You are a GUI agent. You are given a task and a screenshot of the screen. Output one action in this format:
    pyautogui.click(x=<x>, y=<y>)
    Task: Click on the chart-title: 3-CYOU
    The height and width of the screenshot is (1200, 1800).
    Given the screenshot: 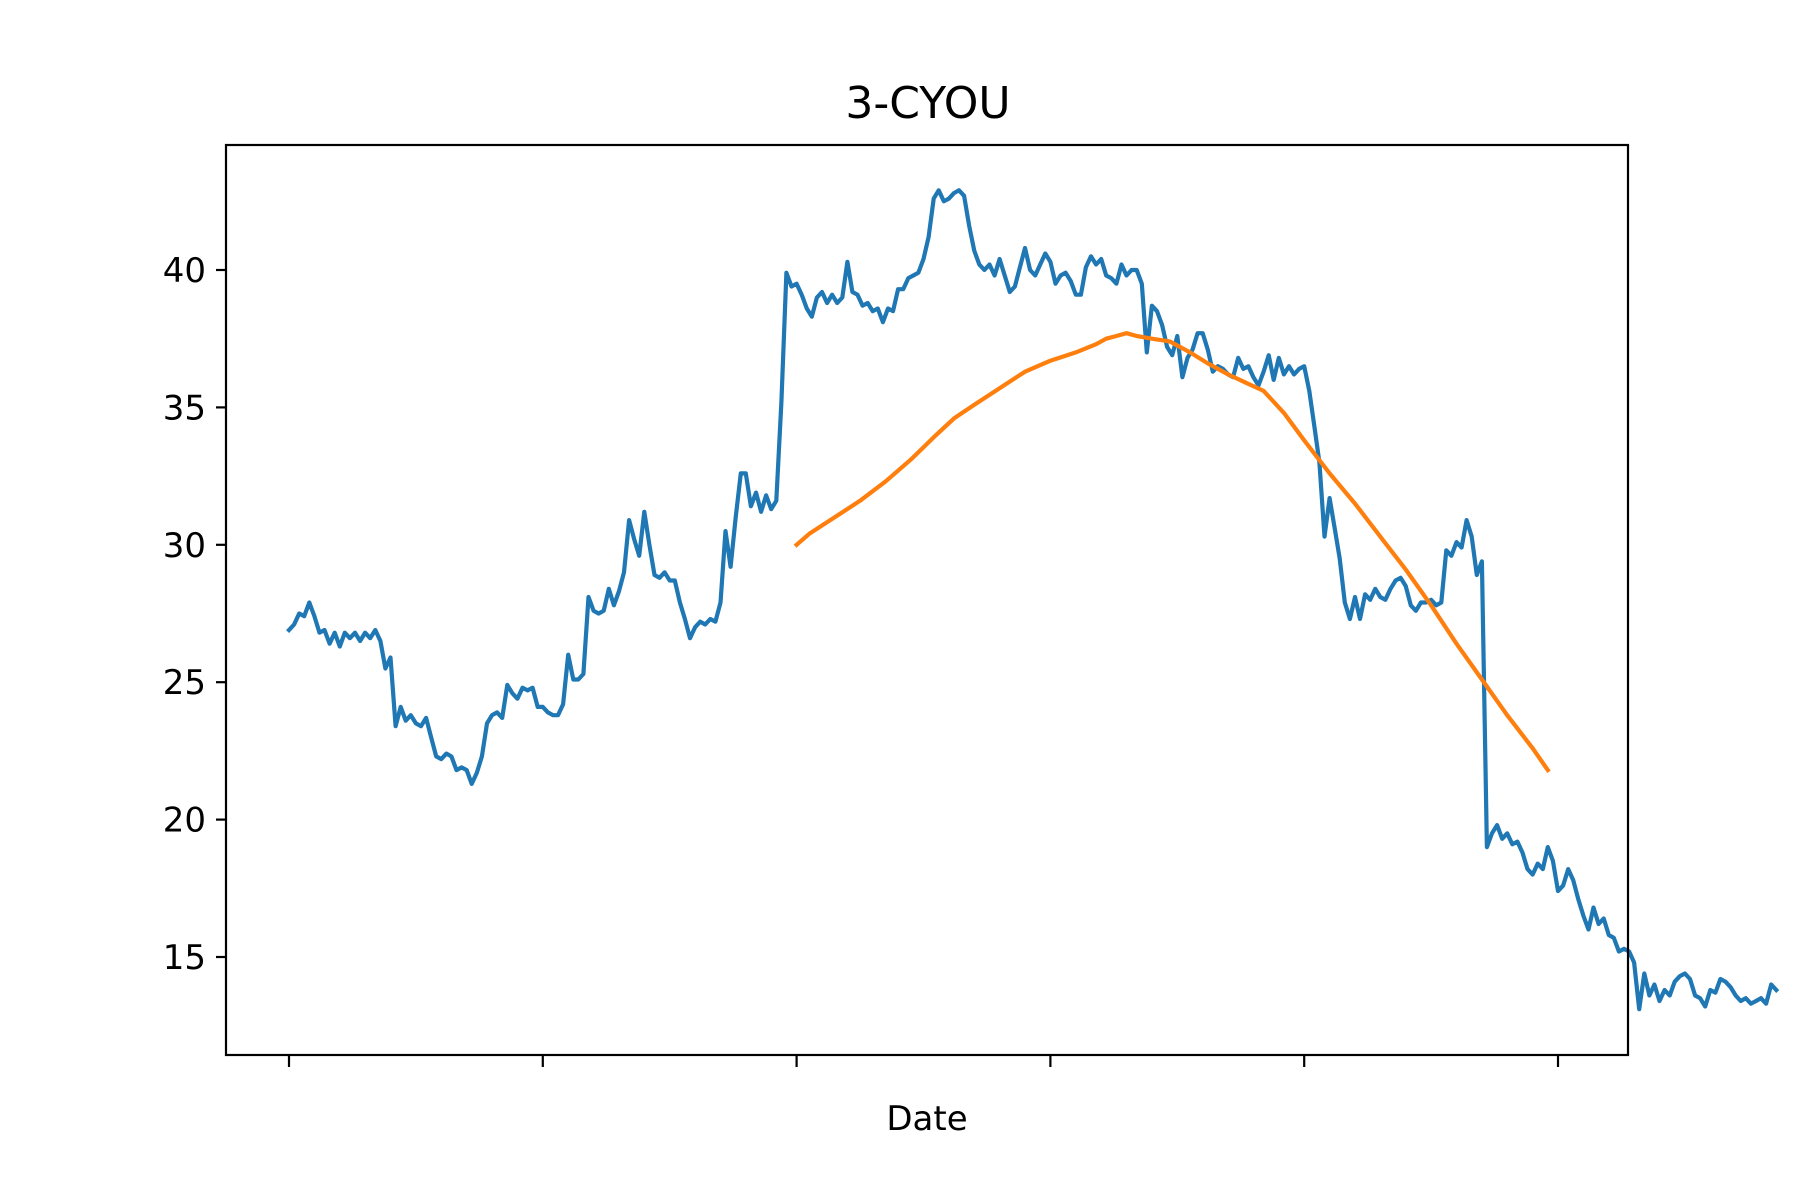 What is the action you would take?
    pyautogui.click(x=927, y=103)
    